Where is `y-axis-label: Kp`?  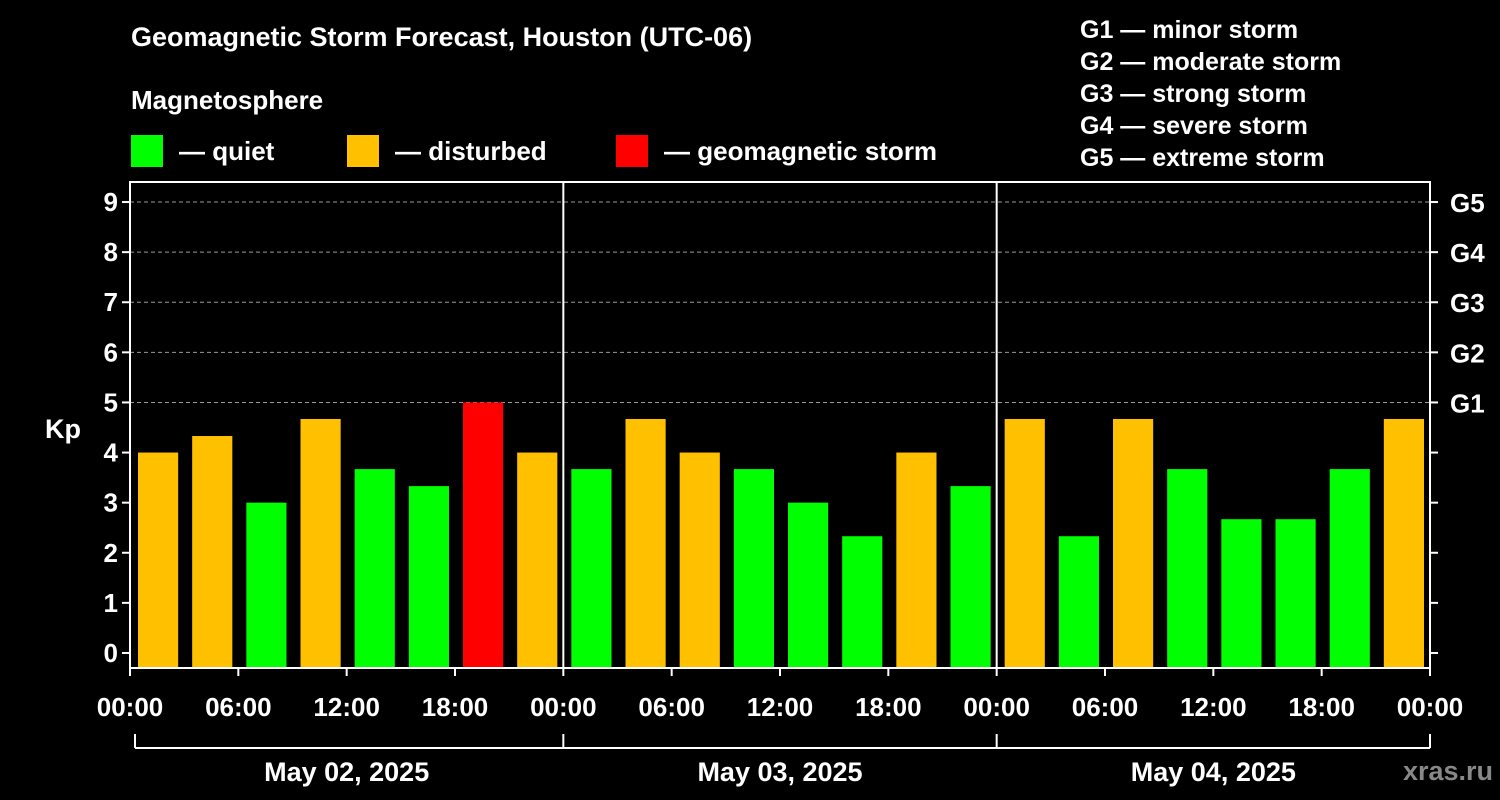 y-axis-label: Kp is located at coordinates (63, 429).